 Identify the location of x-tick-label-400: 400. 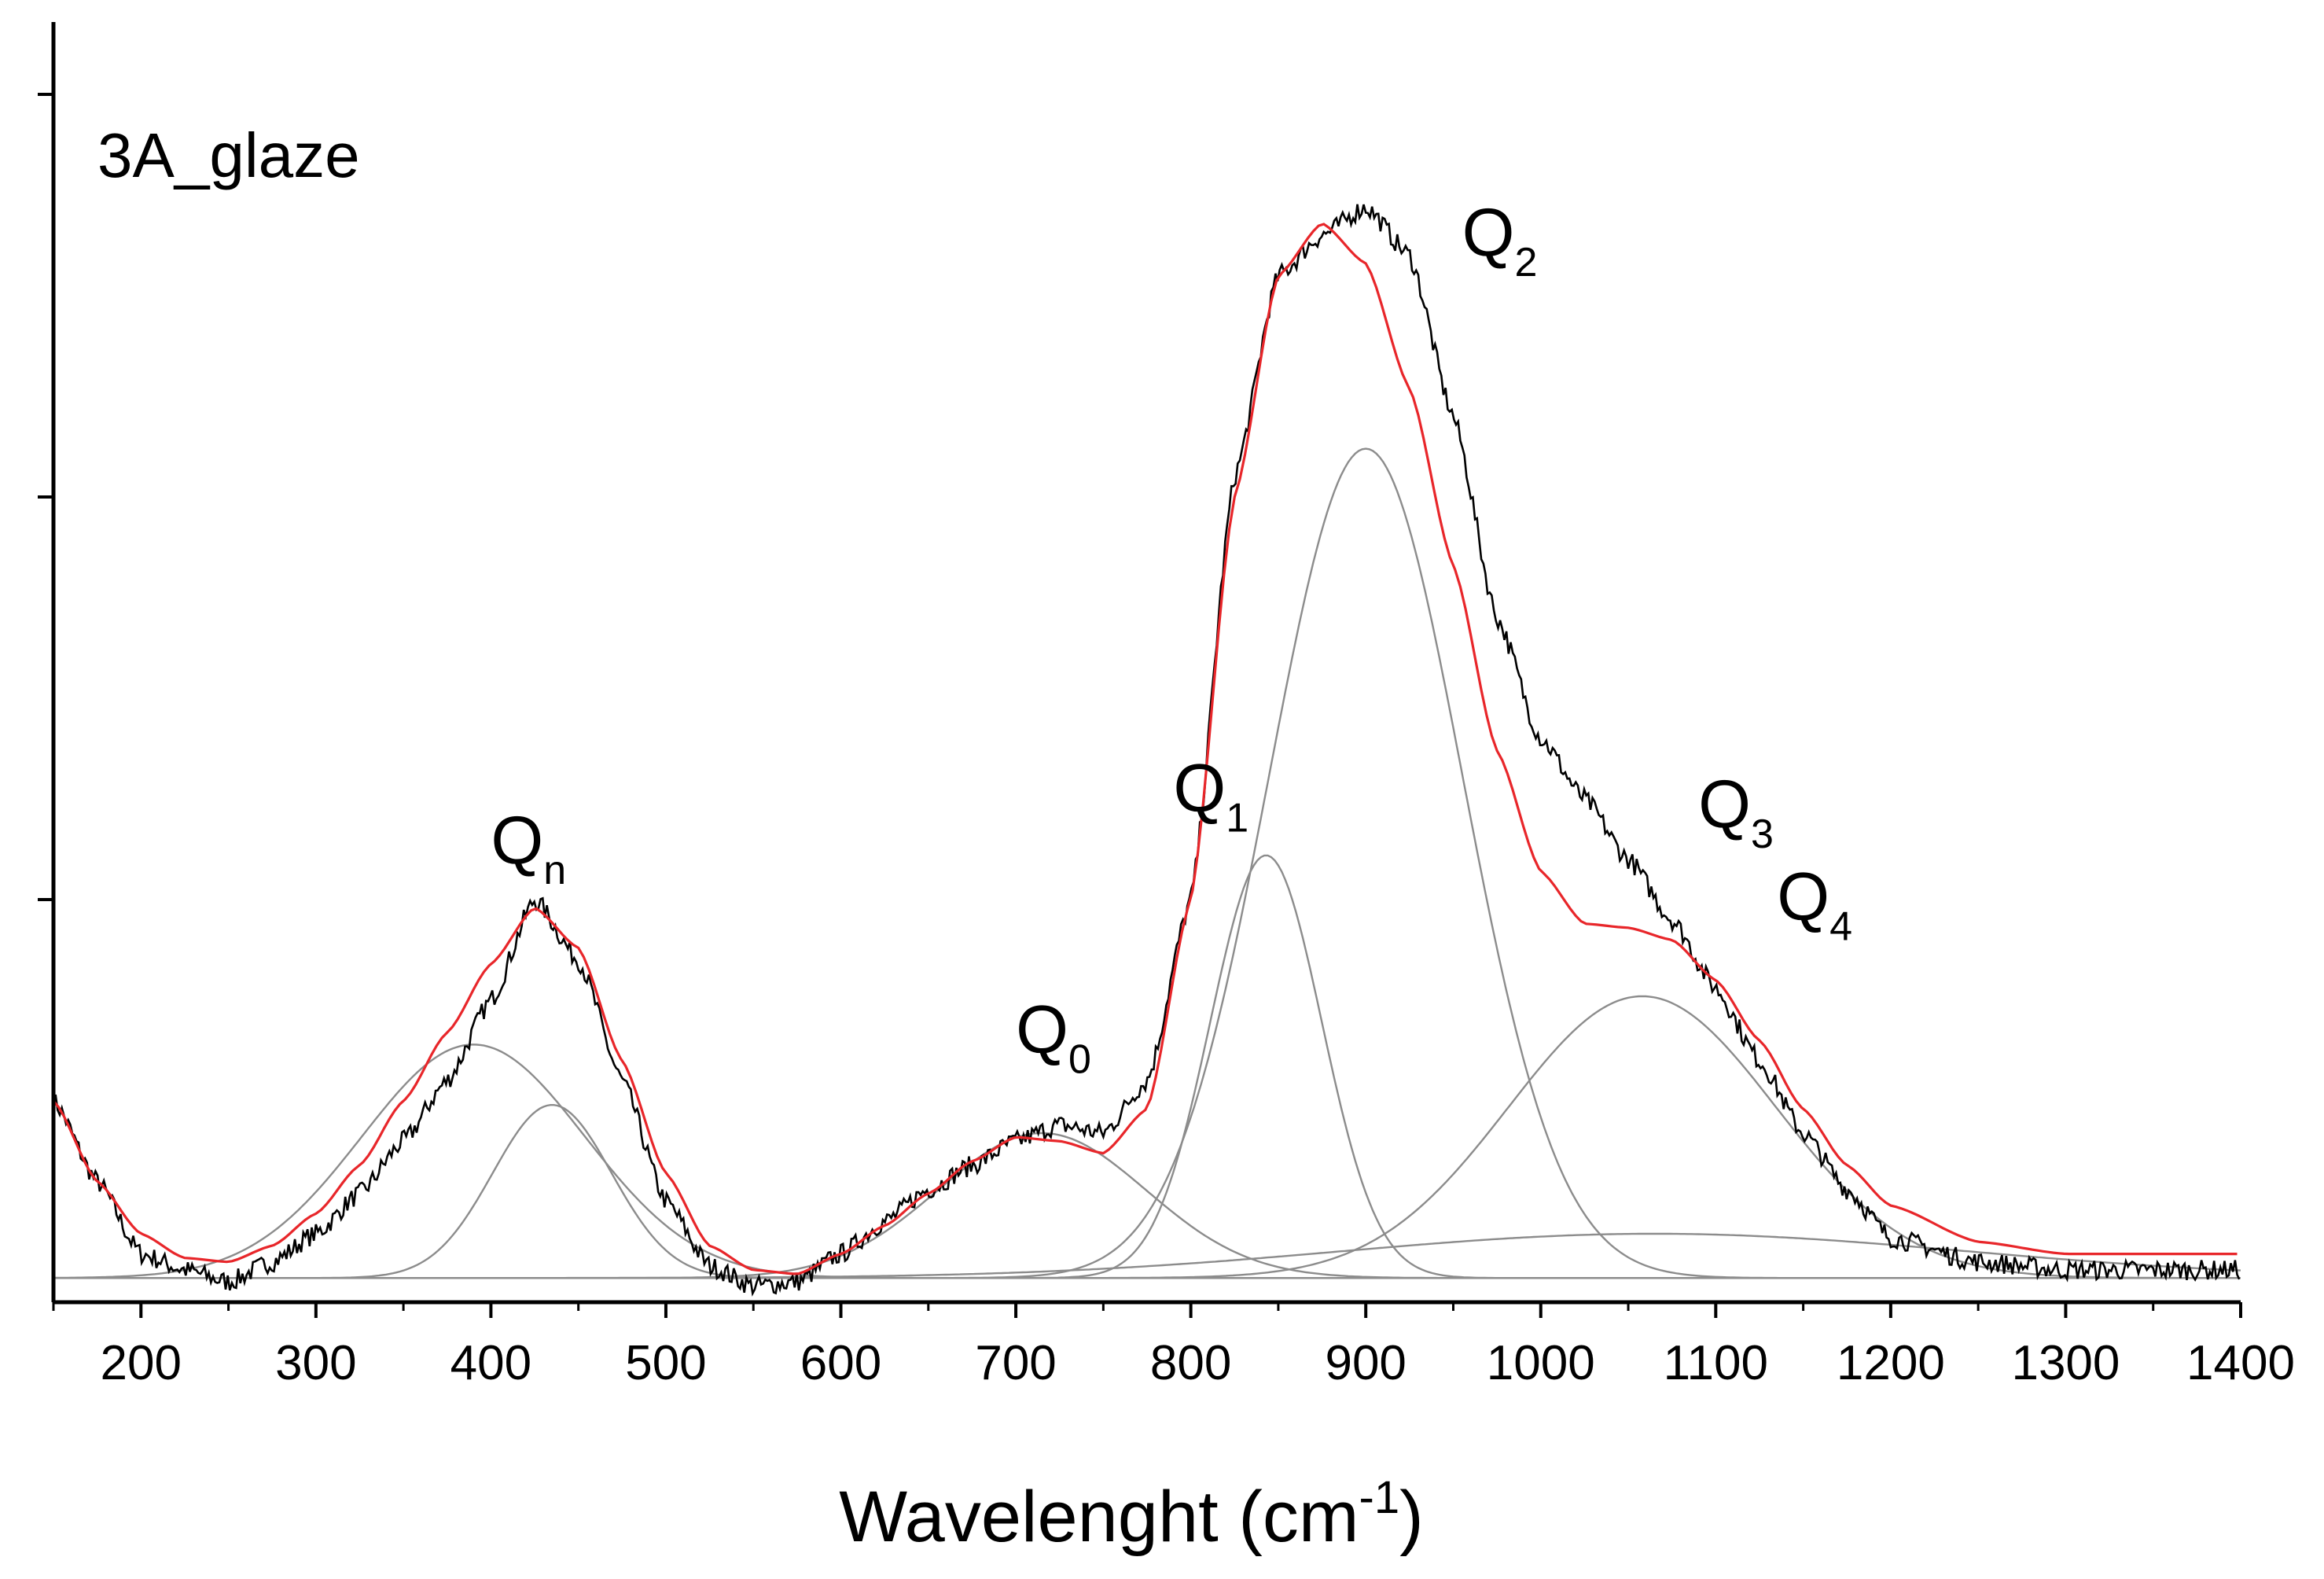
(490, 1363).